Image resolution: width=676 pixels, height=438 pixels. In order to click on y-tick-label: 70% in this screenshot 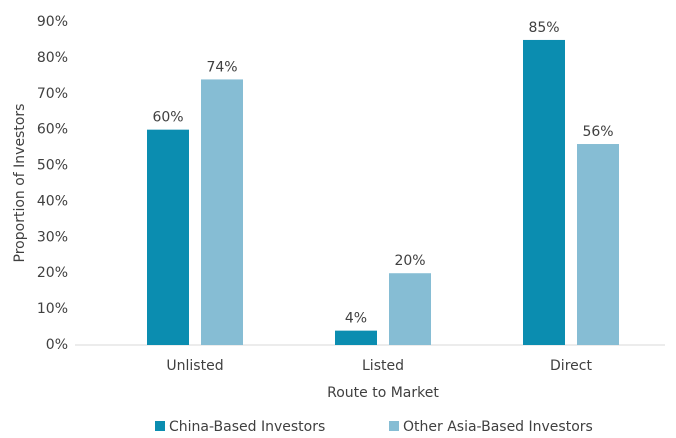, I will do `click(52, 94)`.